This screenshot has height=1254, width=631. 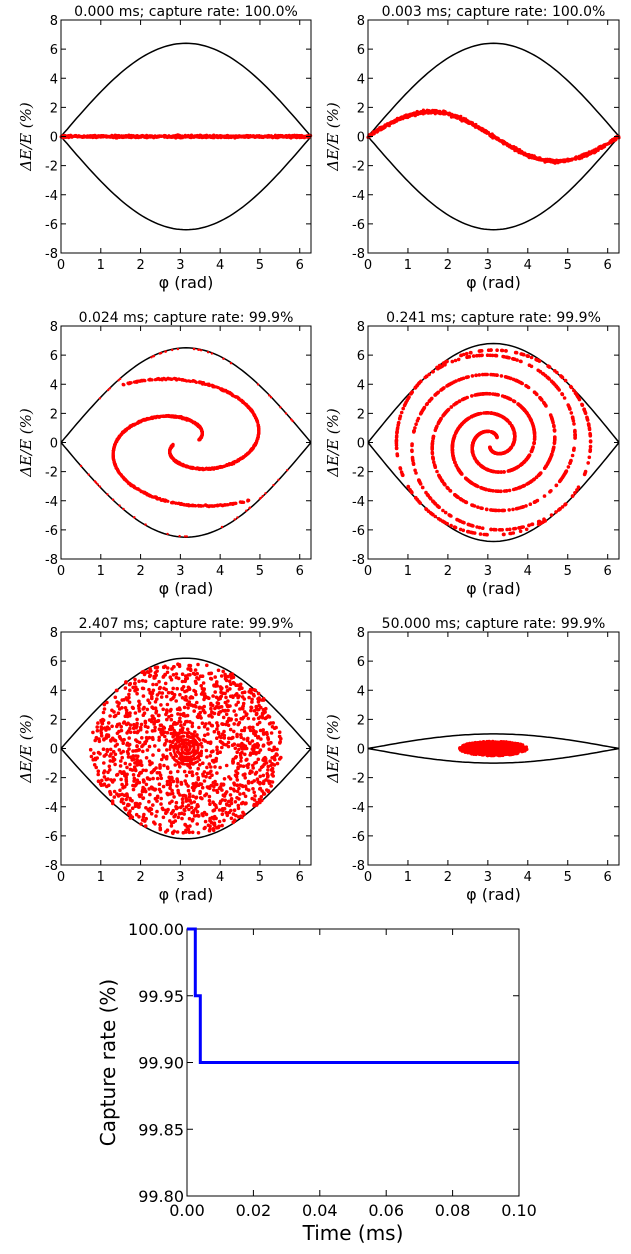 I want to click on panel-title: 0.241 ms; capture rate: 99.9%, so click(x=493, y=318).